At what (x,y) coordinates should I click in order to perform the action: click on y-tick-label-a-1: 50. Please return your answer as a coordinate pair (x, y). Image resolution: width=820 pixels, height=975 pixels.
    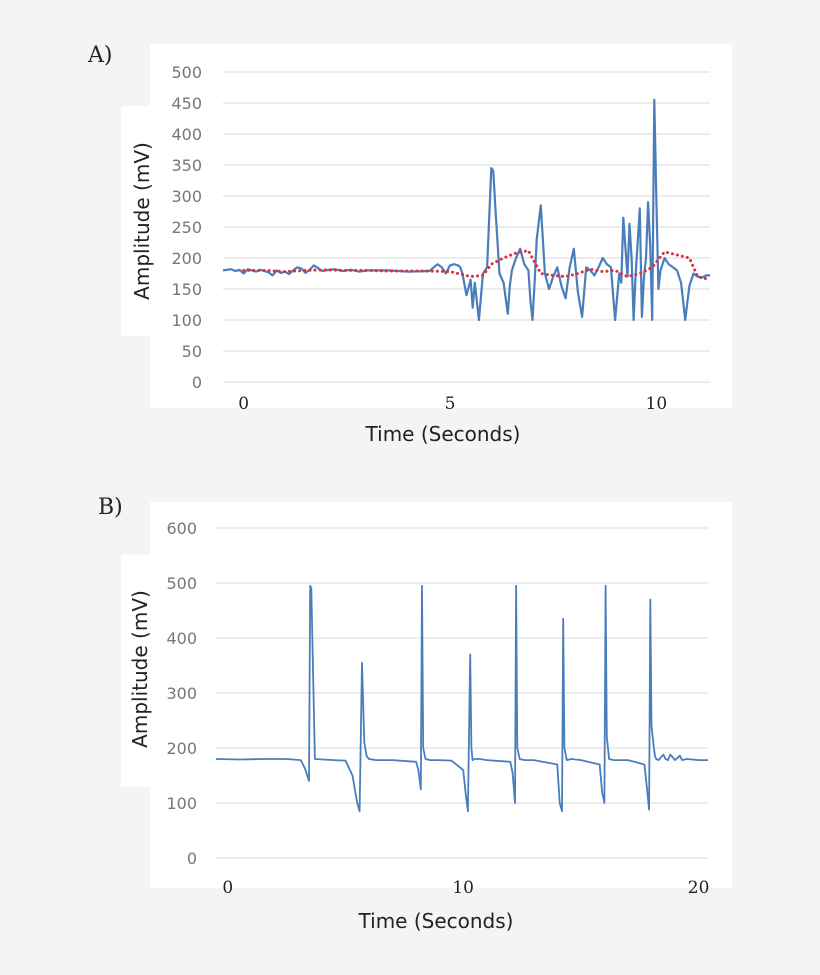
    Looking at the image, I should click on (192, 351).